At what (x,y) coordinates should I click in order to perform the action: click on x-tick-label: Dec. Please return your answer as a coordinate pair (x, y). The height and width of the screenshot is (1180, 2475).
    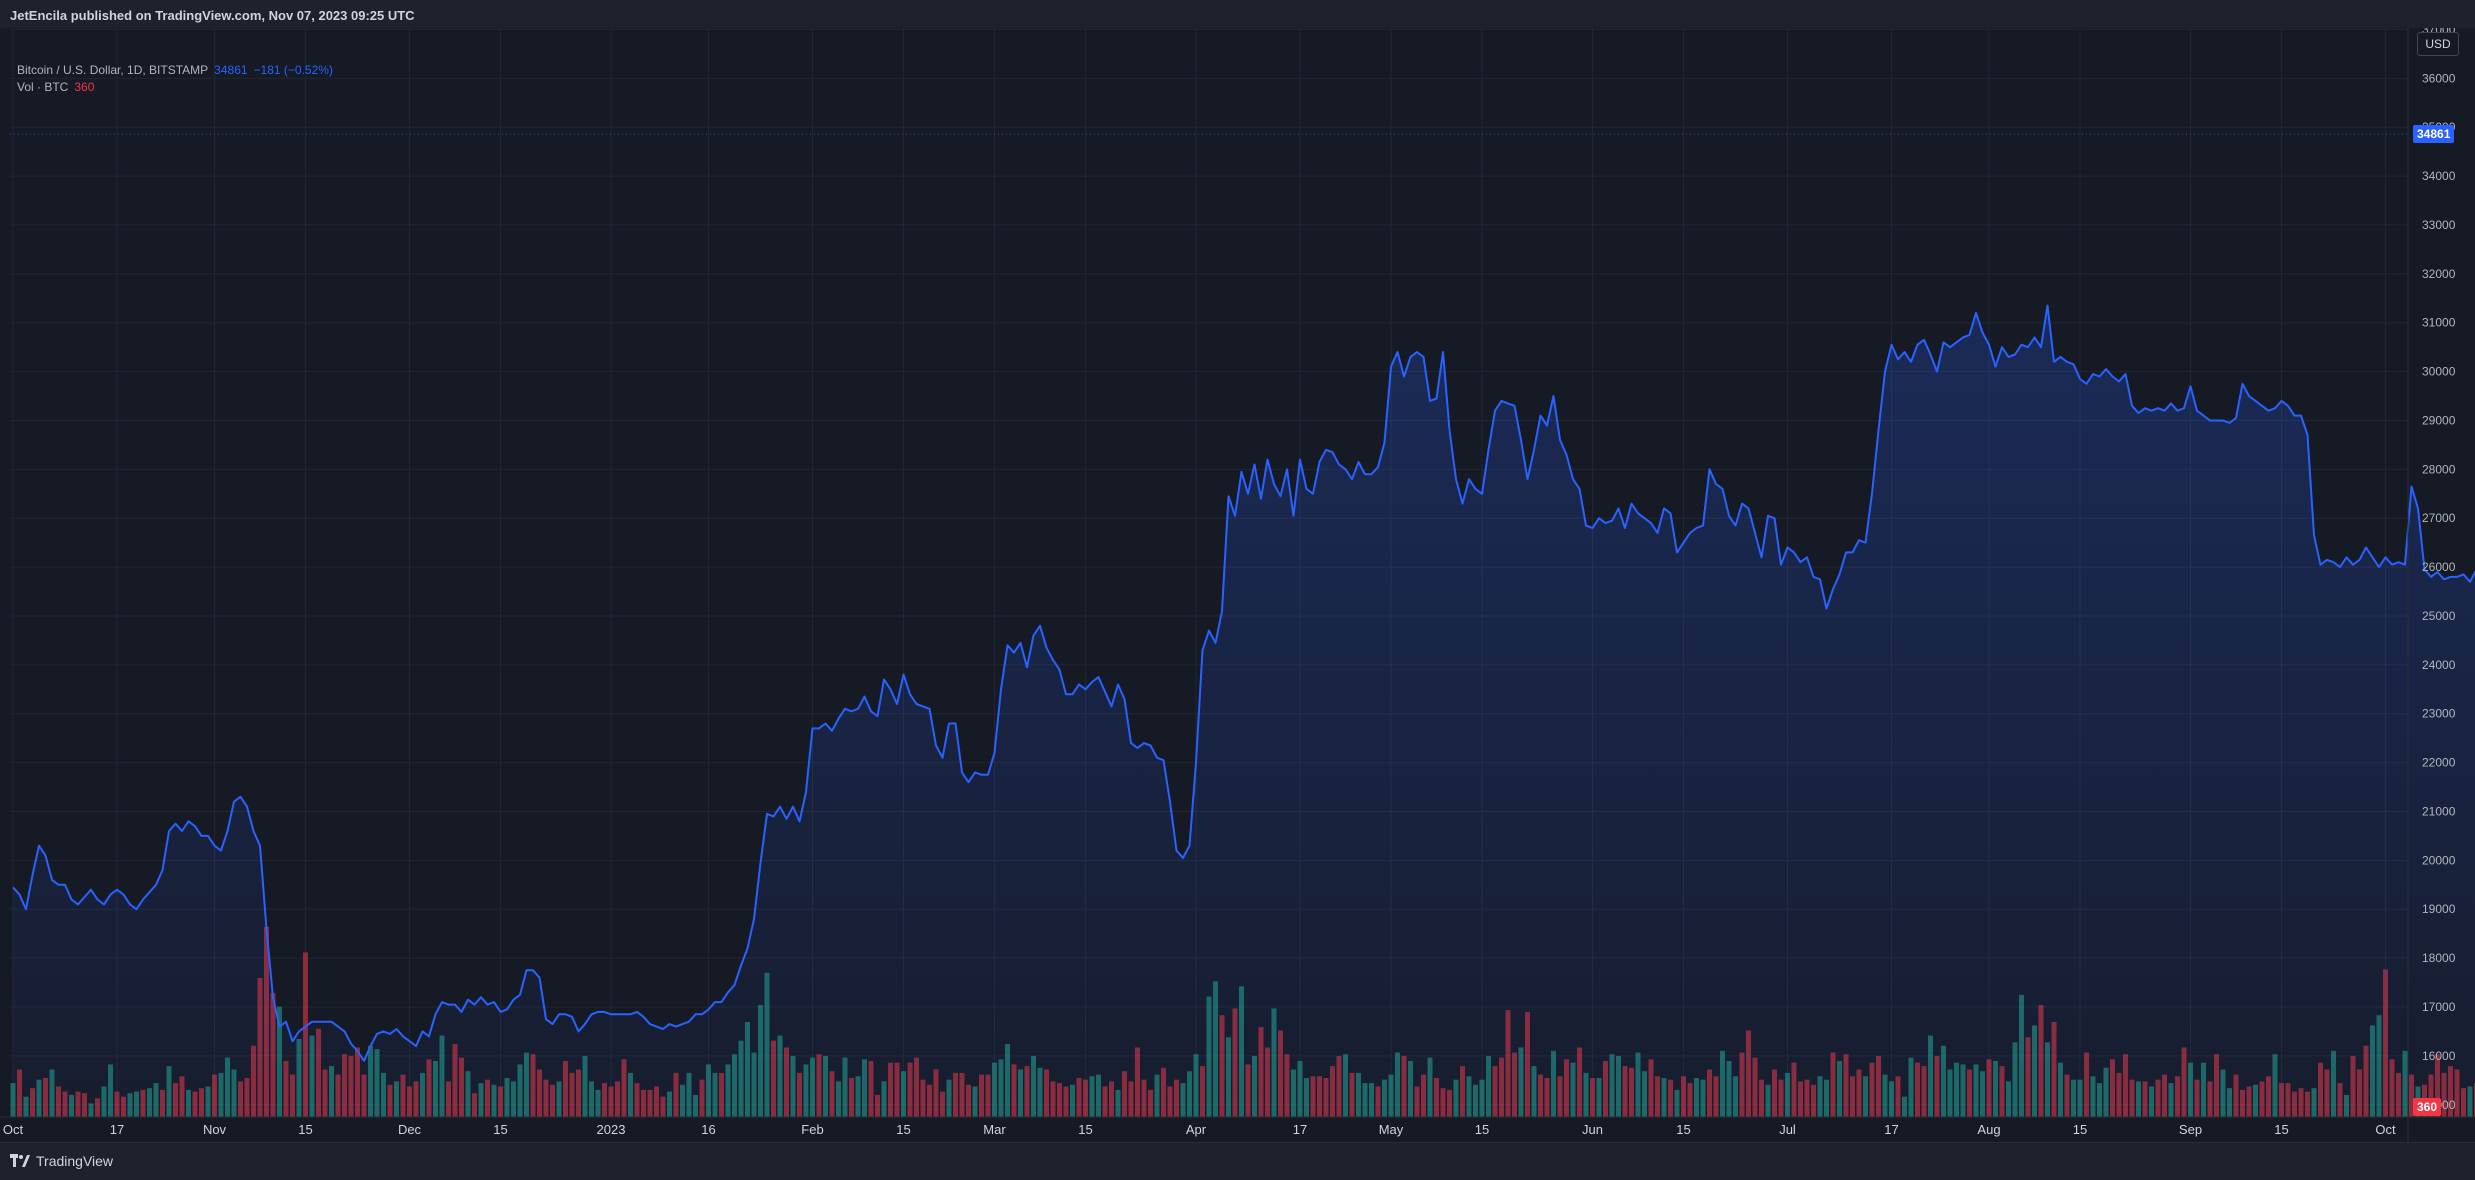
    Looking at the image, I should click on (410, 1129).